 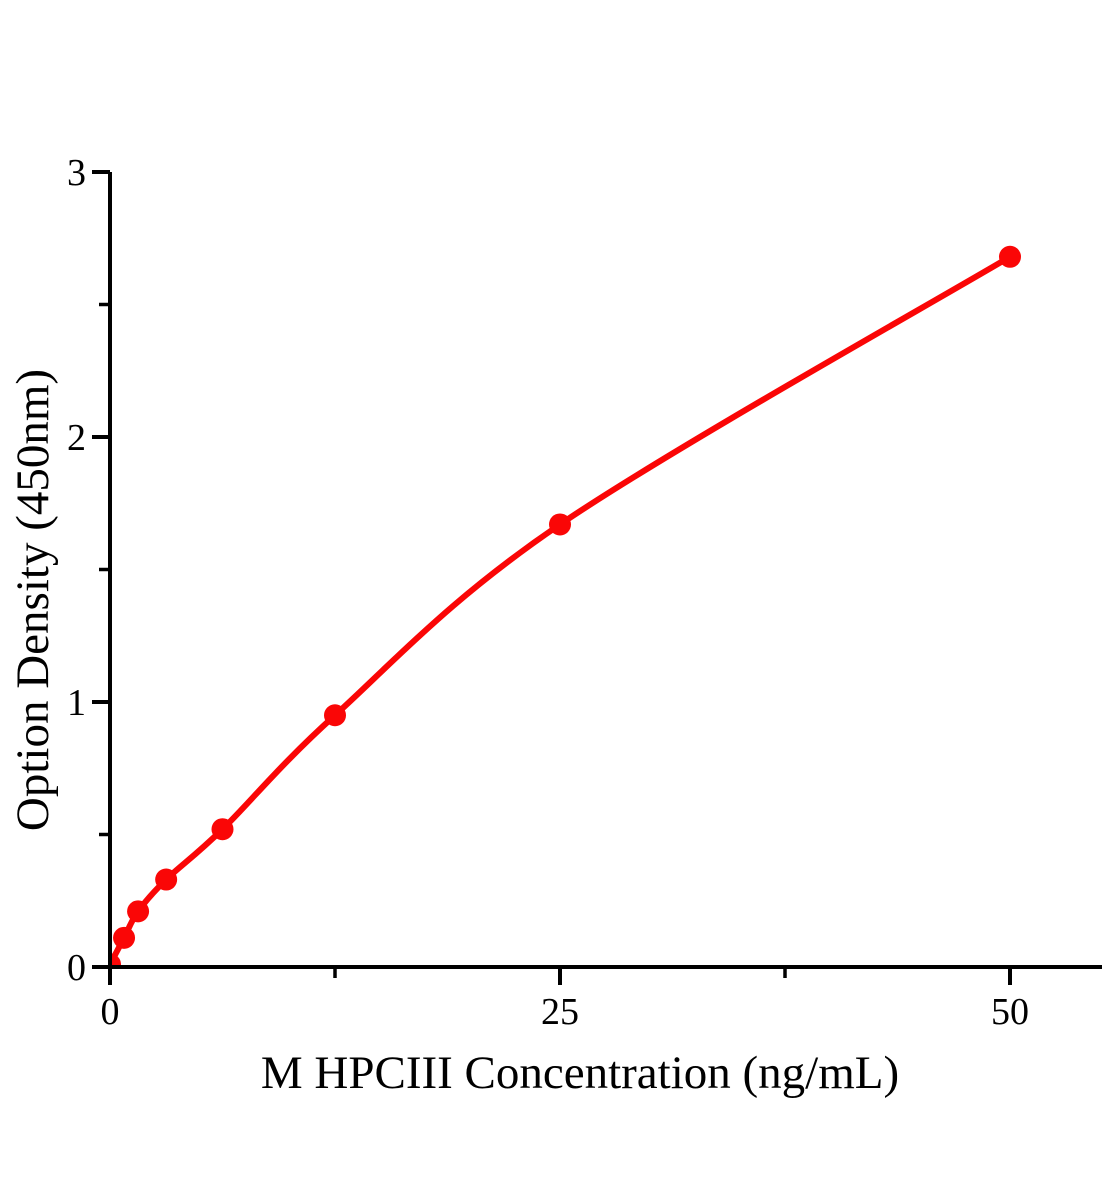 I want to click on y-tick-label-0: 0, so click(x=76, y=968).